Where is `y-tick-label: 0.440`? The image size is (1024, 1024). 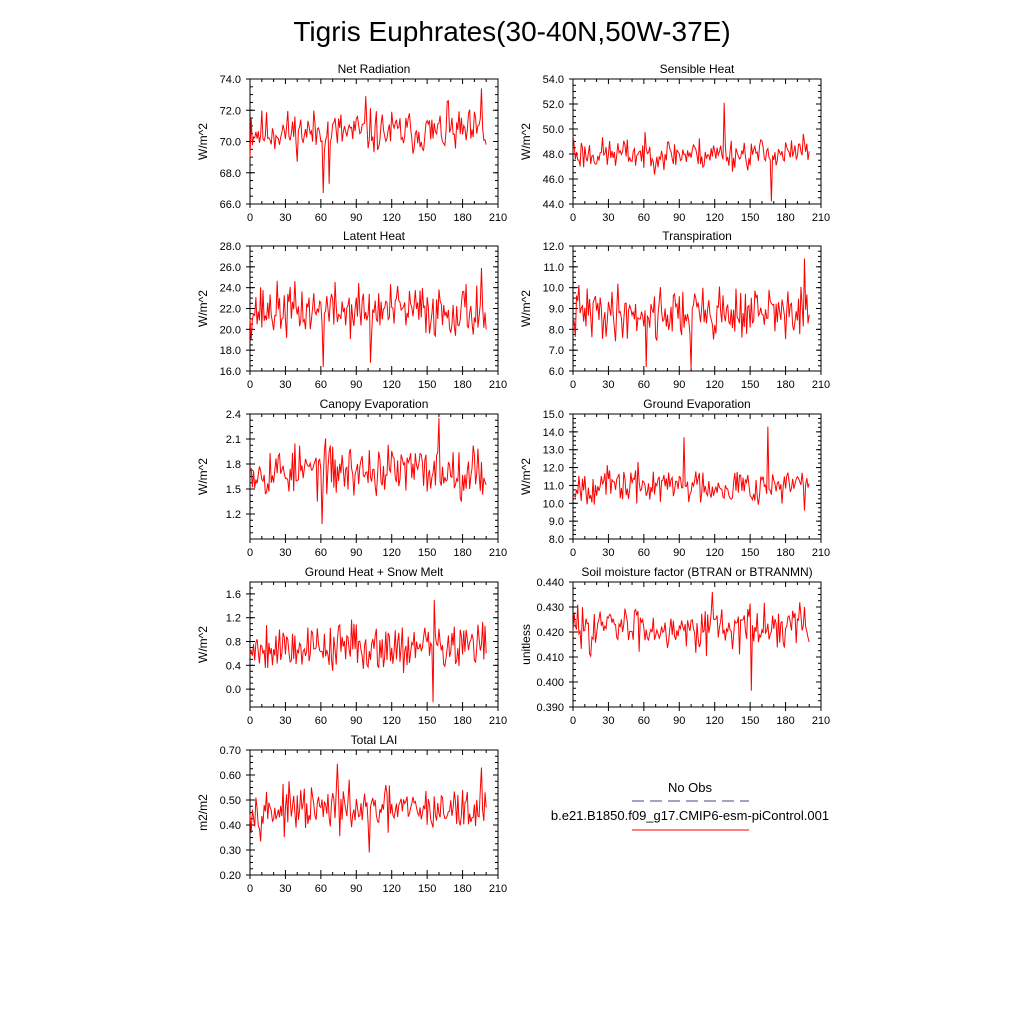
y-tick-label: 0.440 is located at coordinates (550, 583).